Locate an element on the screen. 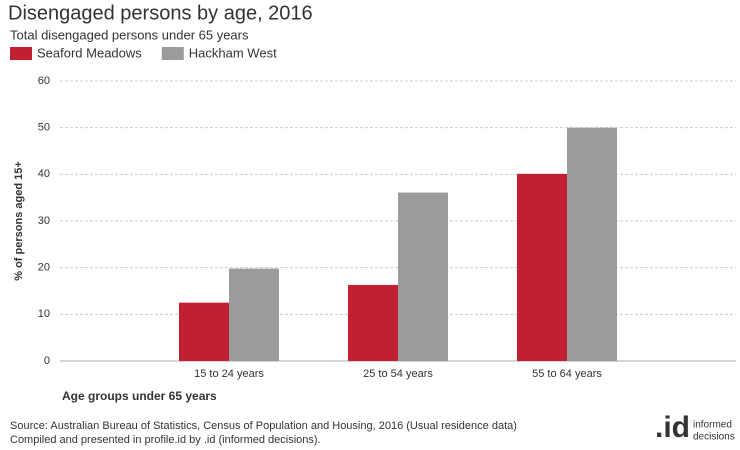 Image resolution: width=740 pixels, height=450 pixels. x-tick-label: 15 to 24 years is located at coordinates (229, 374).